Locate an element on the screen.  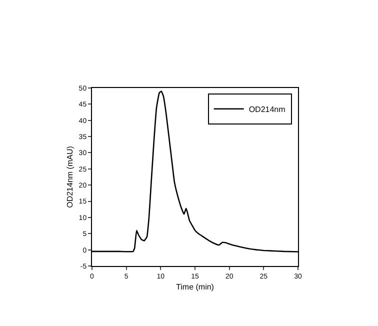
x-axis-title: Time (min) is located at coordinates (195, 287).